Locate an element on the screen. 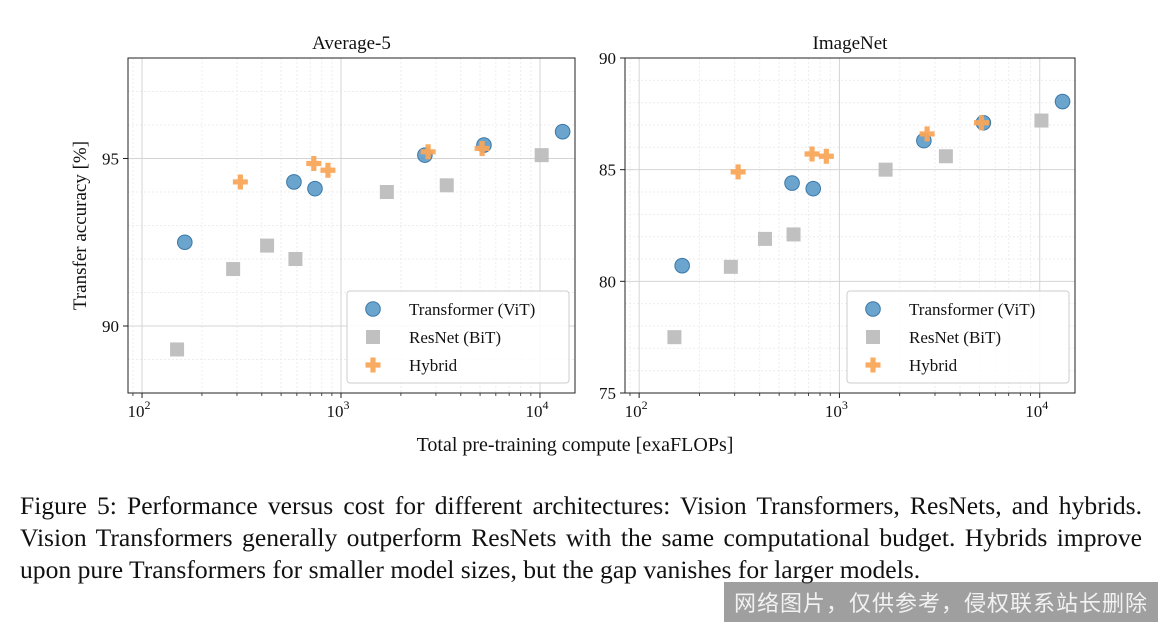 The width and height of the screenshot is (1162, 626). panel-title: ImageNet is located at coordinates (851, 43).